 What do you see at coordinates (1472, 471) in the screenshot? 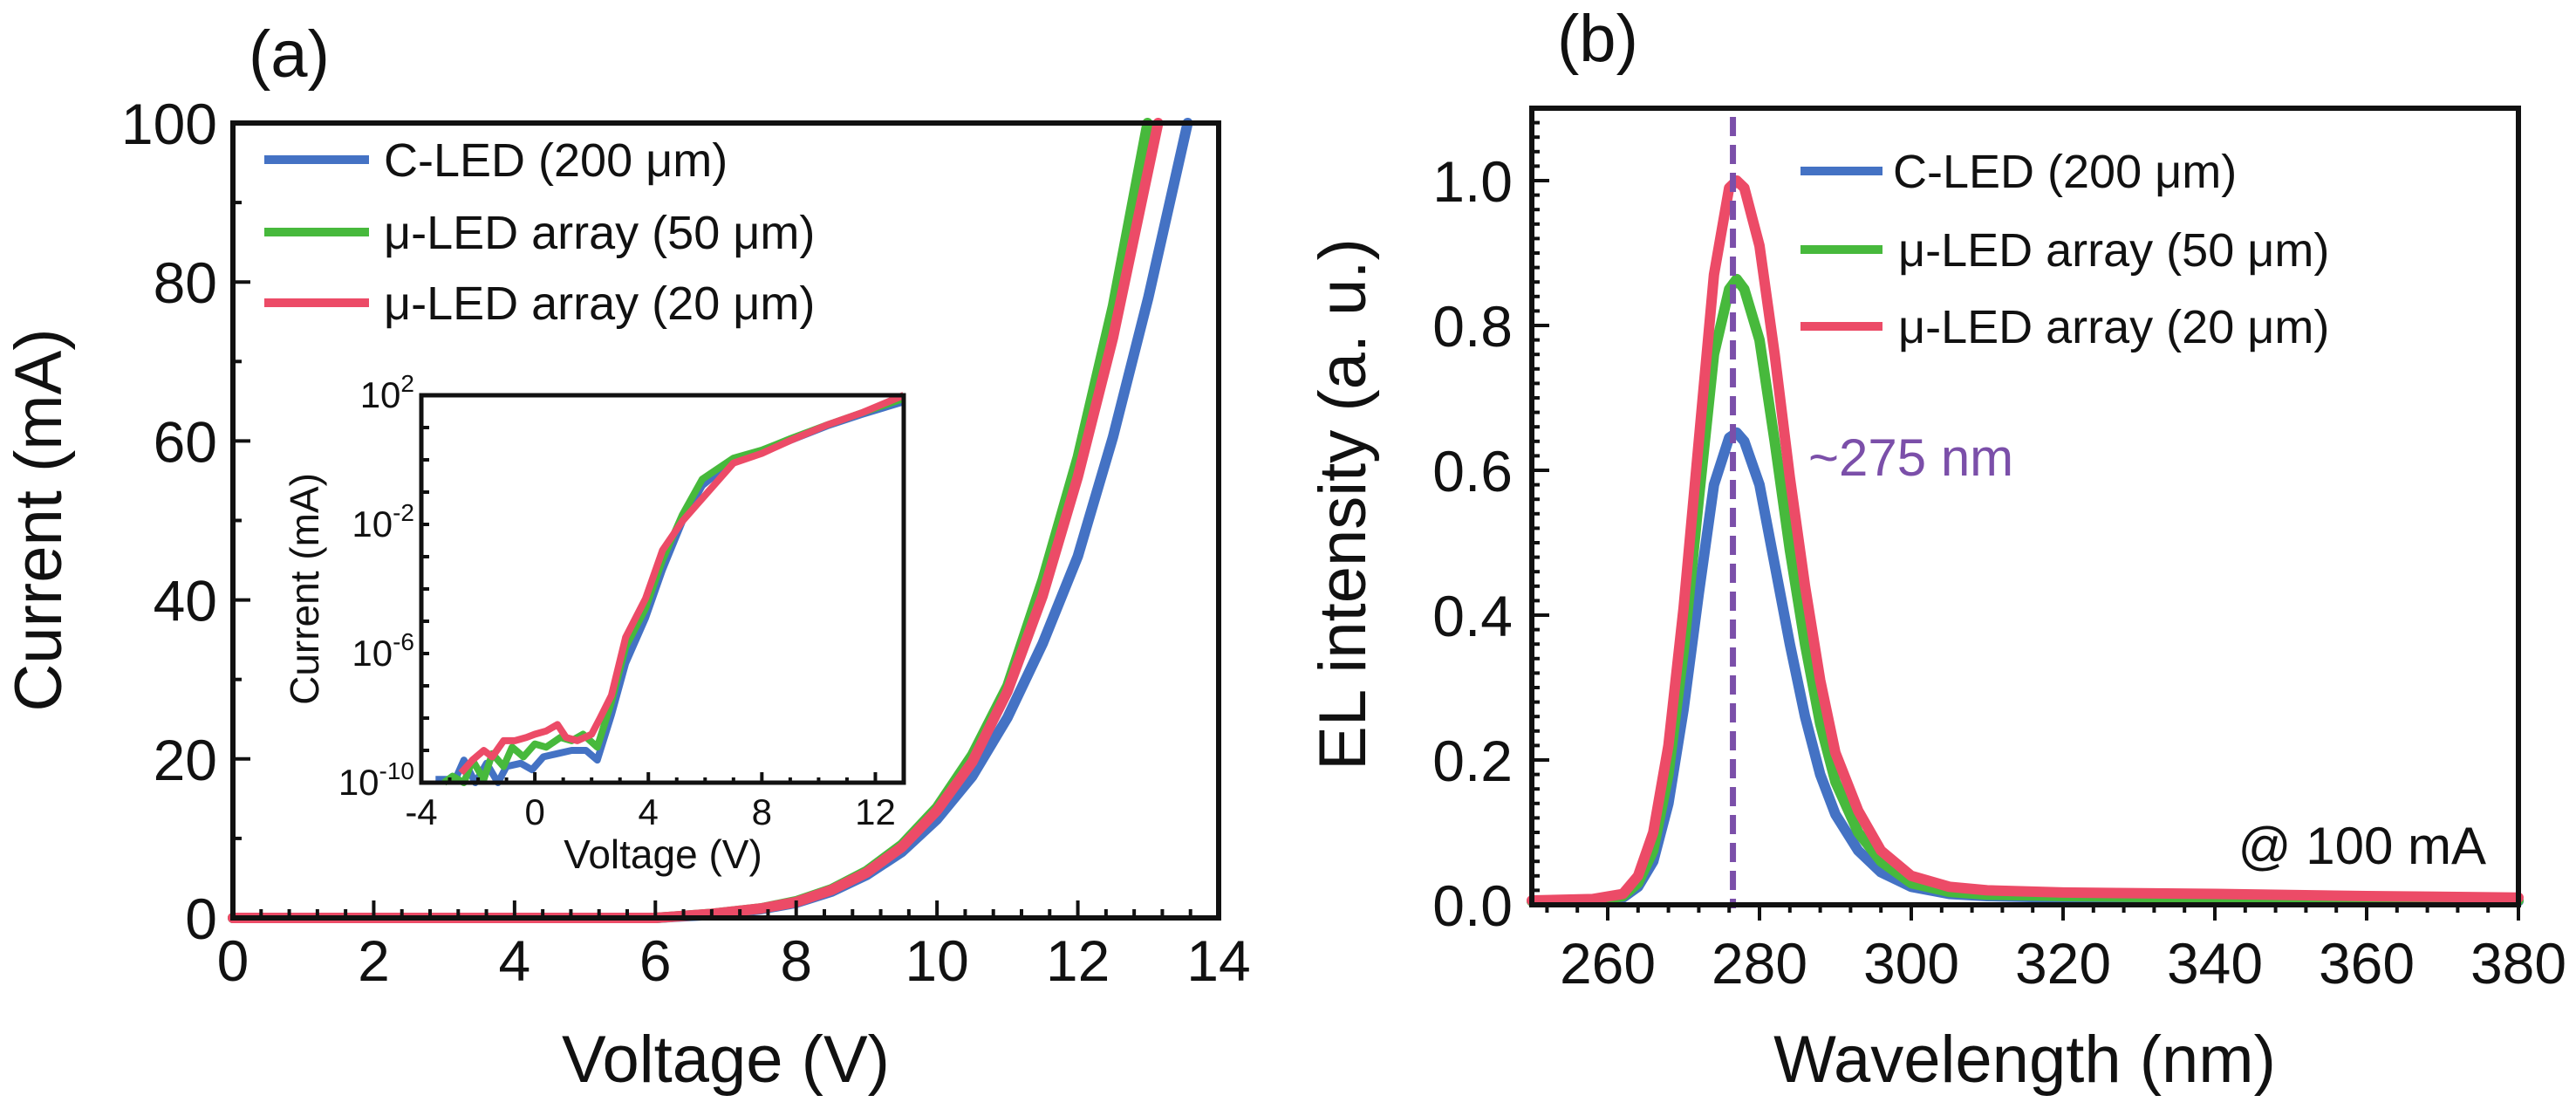
I see `y-tick-label: 0.6` at bounding box center [1472, 471].